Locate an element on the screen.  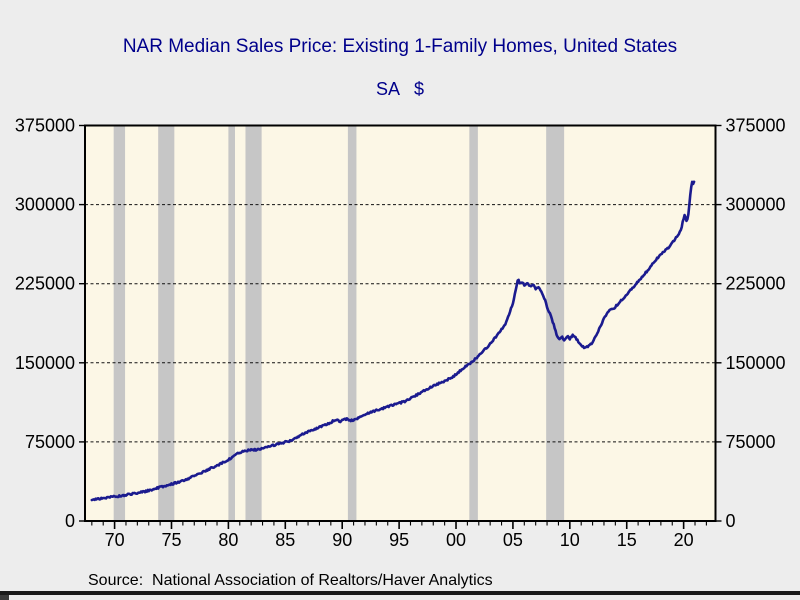
y-axis-tick-label-right: 0 is located at coordinates (731, 521).